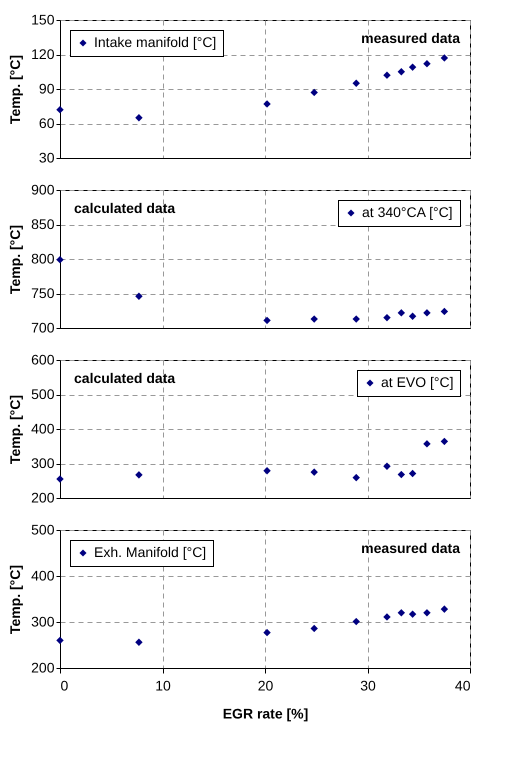  Describe the element at coordinates (46, 123) in the screenshot. I see `y-tick-label: 60` at that location.